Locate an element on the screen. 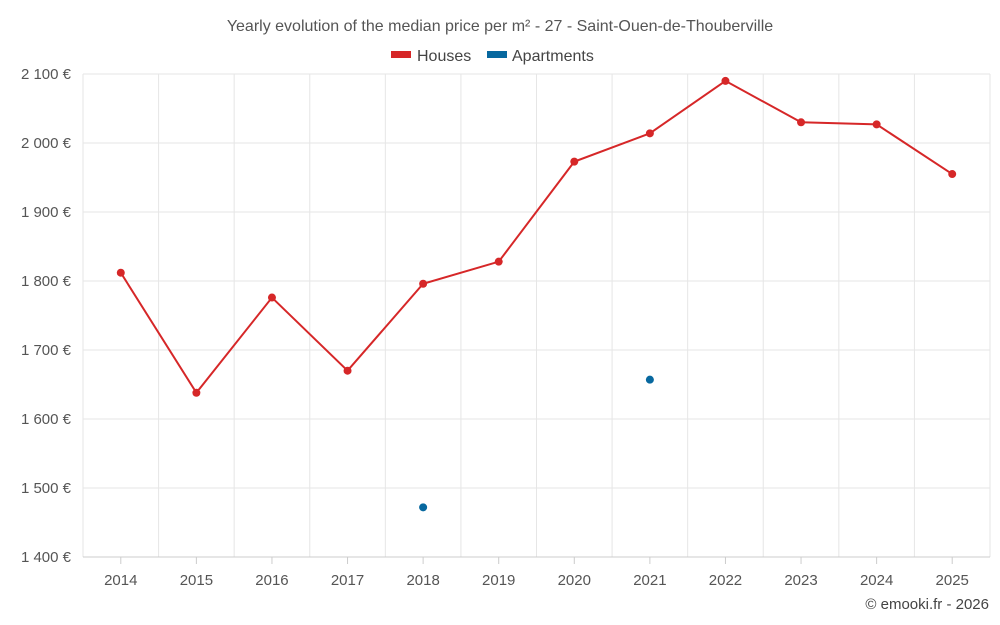  legend-item-apartments: Apartments is located at coordinates (540, 56).